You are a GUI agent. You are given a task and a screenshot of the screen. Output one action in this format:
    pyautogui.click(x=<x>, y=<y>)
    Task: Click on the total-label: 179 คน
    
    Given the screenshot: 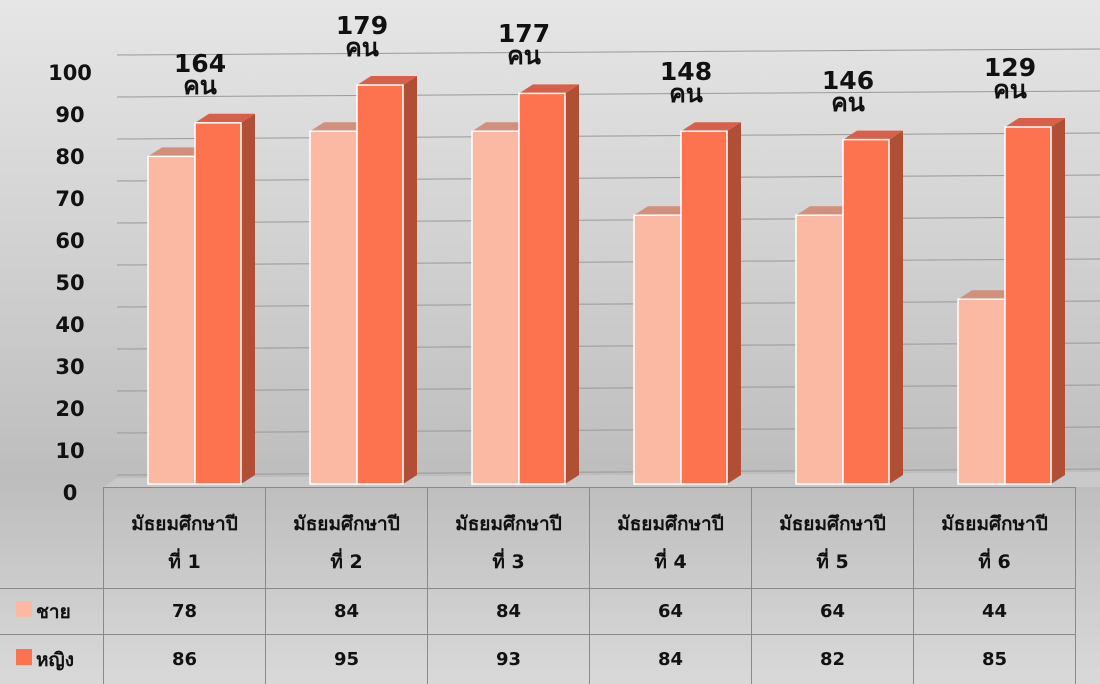 What is the action you would take?
    pyautogui.click(x=362, y=36)
    